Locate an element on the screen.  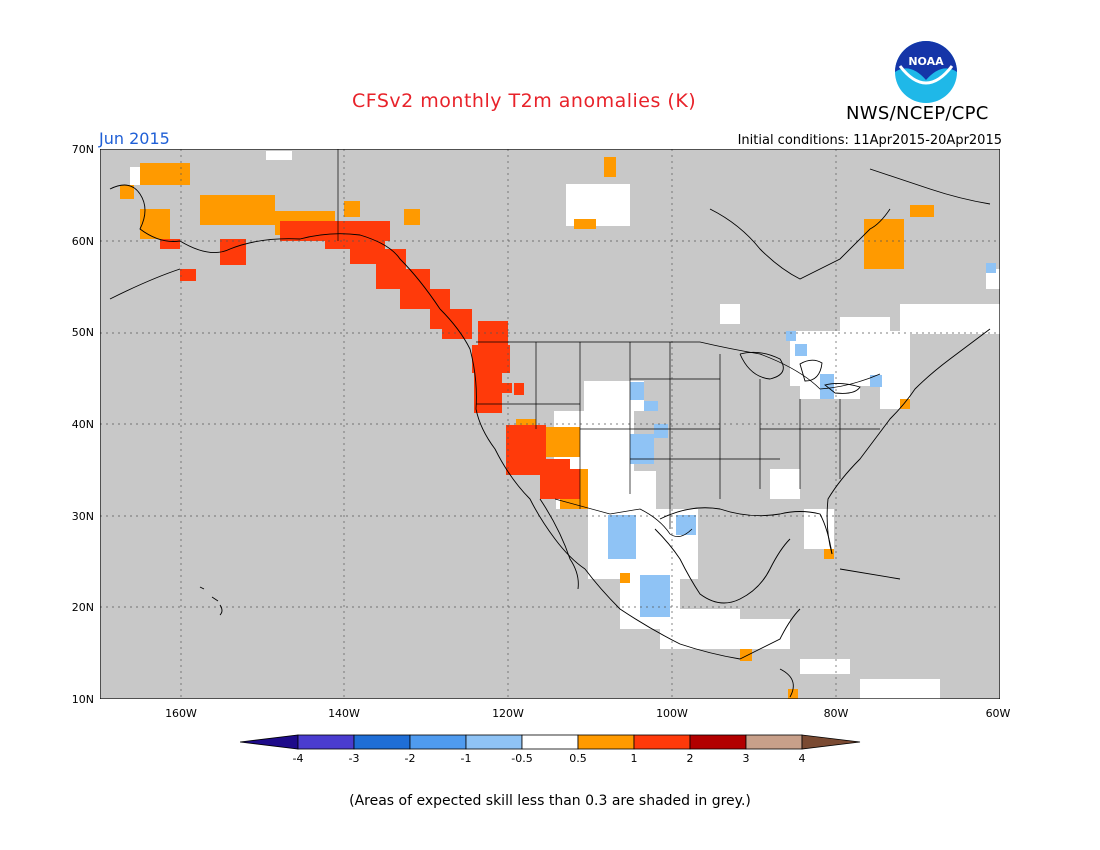
colorbar-label: 4 is located at coordinates (802, 758).